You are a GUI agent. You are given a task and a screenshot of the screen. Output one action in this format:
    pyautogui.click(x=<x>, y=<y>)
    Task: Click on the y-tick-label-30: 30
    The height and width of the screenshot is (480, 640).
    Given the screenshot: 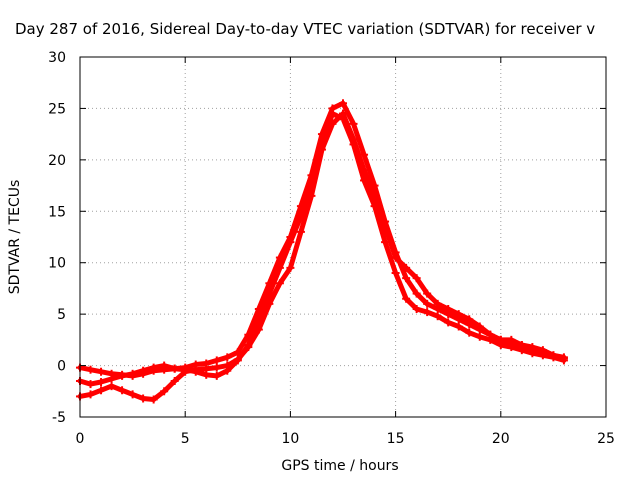 What is the action you would take?
    pyautogui.click(x=57, y=58)
    